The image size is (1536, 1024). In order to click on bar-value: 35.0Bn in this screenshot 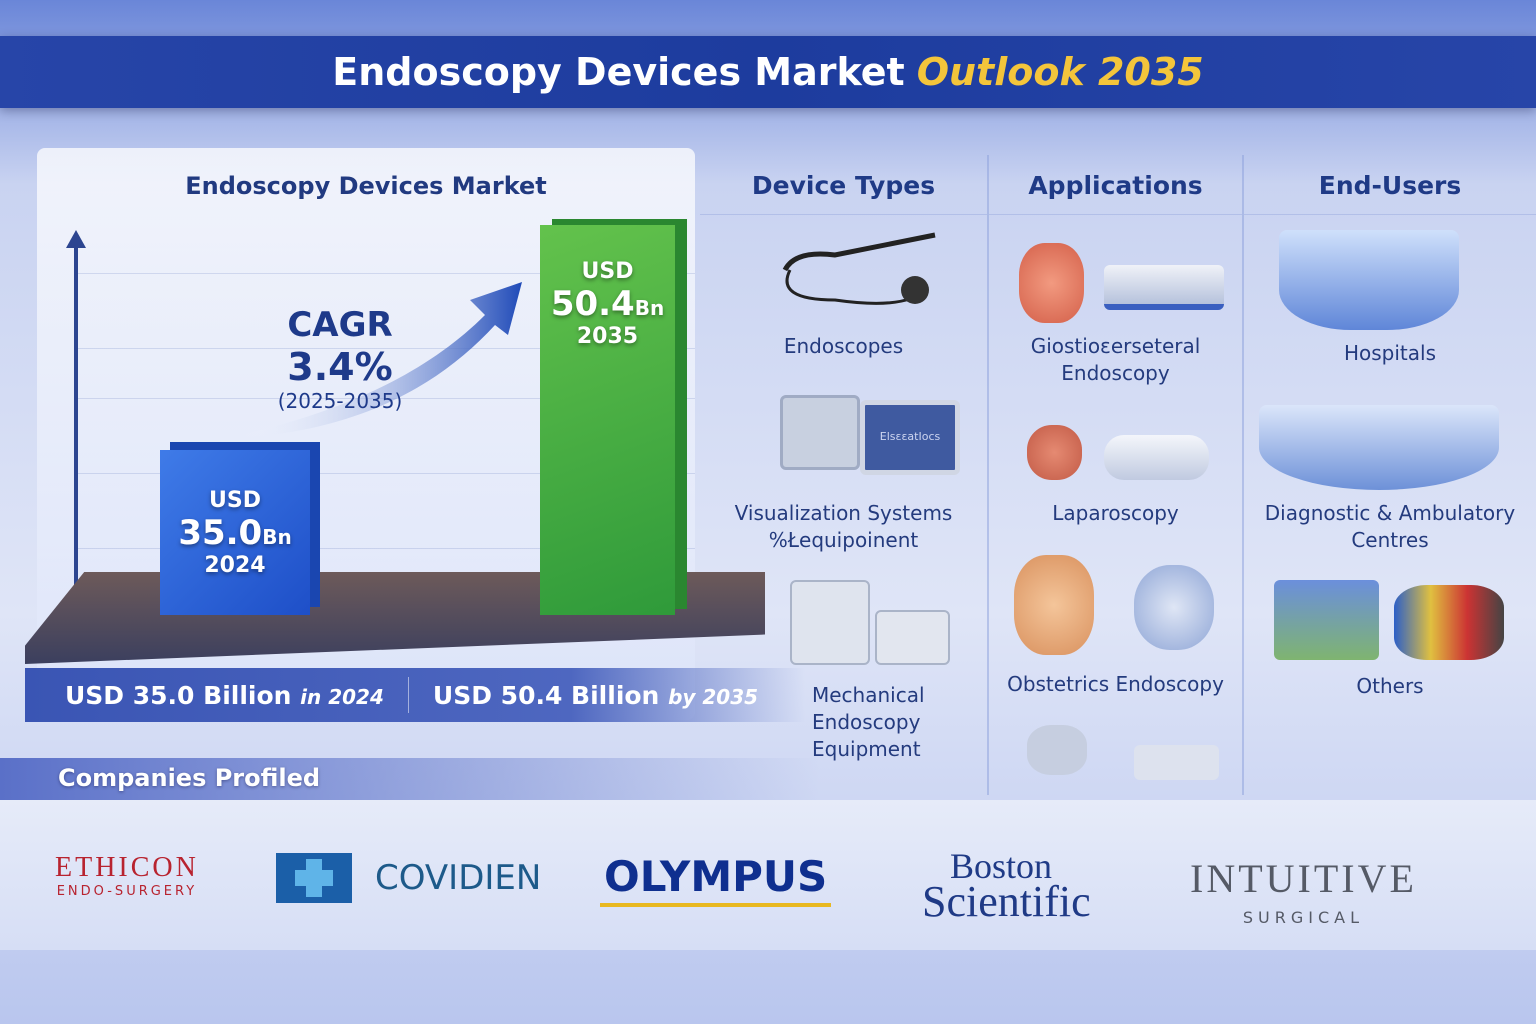, I will do `click(235, 533)`.